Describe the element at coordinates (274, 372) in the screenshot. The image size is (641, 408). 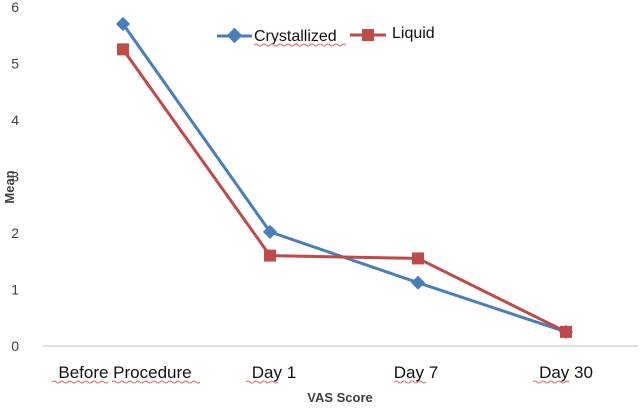
I see `x-tick-label: Day 1` at that location.